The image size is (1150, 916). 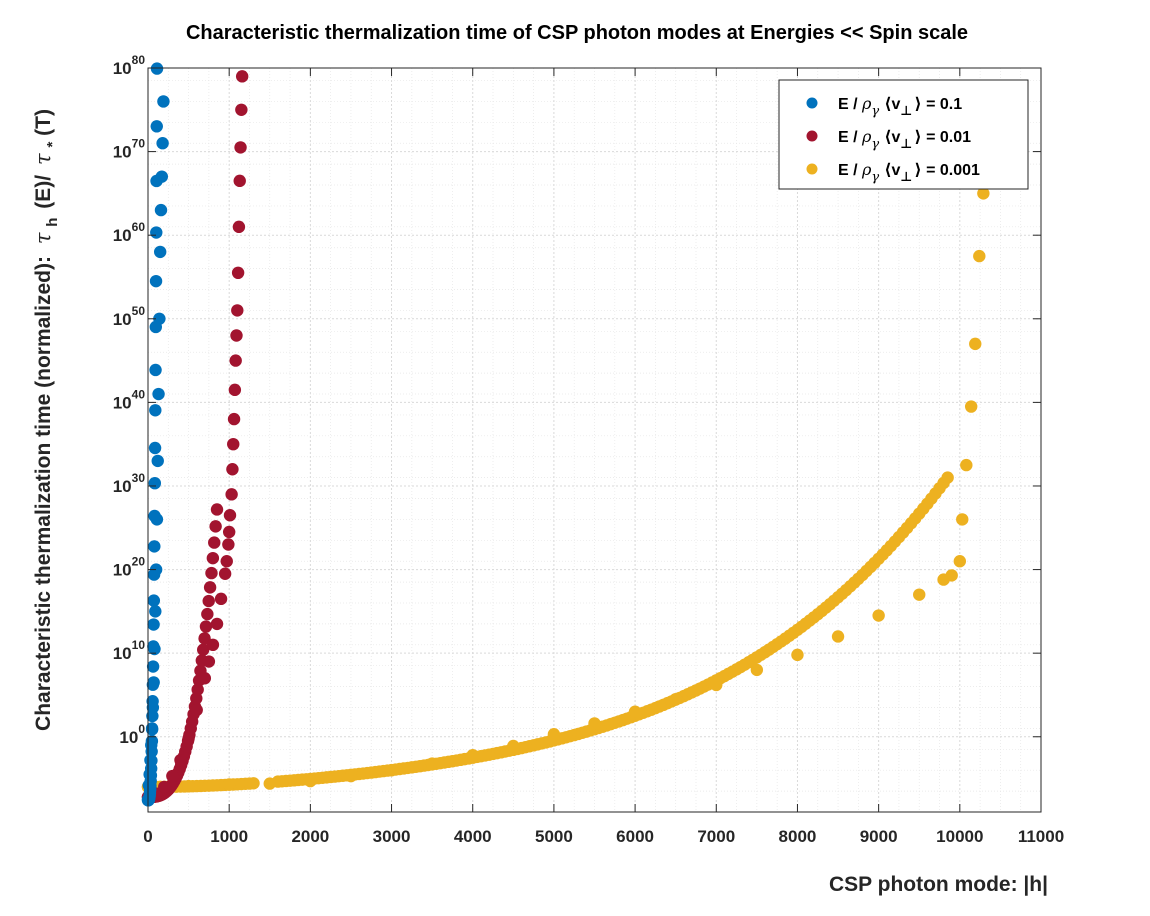 What do you see at coordinates (52, 145) in the screenshot?
I see `y-axis-label-star: *` at bounding box center [52, 145].